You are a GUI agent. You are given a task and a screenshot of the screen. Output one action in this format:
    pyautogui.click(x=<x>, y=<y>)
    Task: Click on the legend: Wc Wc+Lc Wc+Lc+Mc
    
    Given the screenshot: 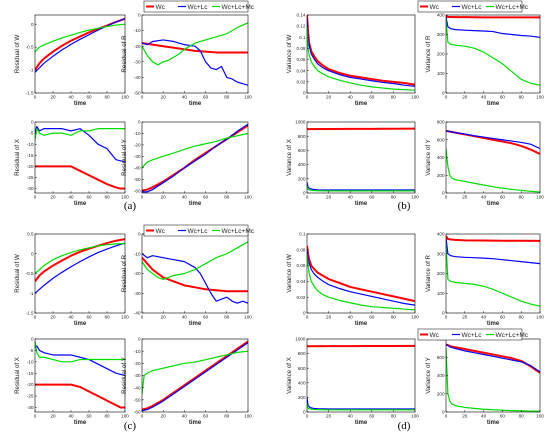 What is the action you would take?
    pyautogui.click(x=199, y=6)
    